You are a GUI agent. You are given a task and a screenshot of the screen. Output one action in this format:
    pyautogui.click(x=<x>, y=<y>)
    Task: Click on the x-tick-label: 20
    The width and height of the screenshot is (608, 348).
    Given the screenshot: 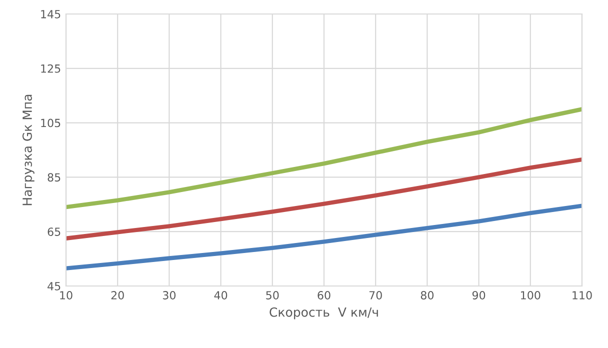 What is the action you would take?
    pyautogui.click(x=117, y=295)
    